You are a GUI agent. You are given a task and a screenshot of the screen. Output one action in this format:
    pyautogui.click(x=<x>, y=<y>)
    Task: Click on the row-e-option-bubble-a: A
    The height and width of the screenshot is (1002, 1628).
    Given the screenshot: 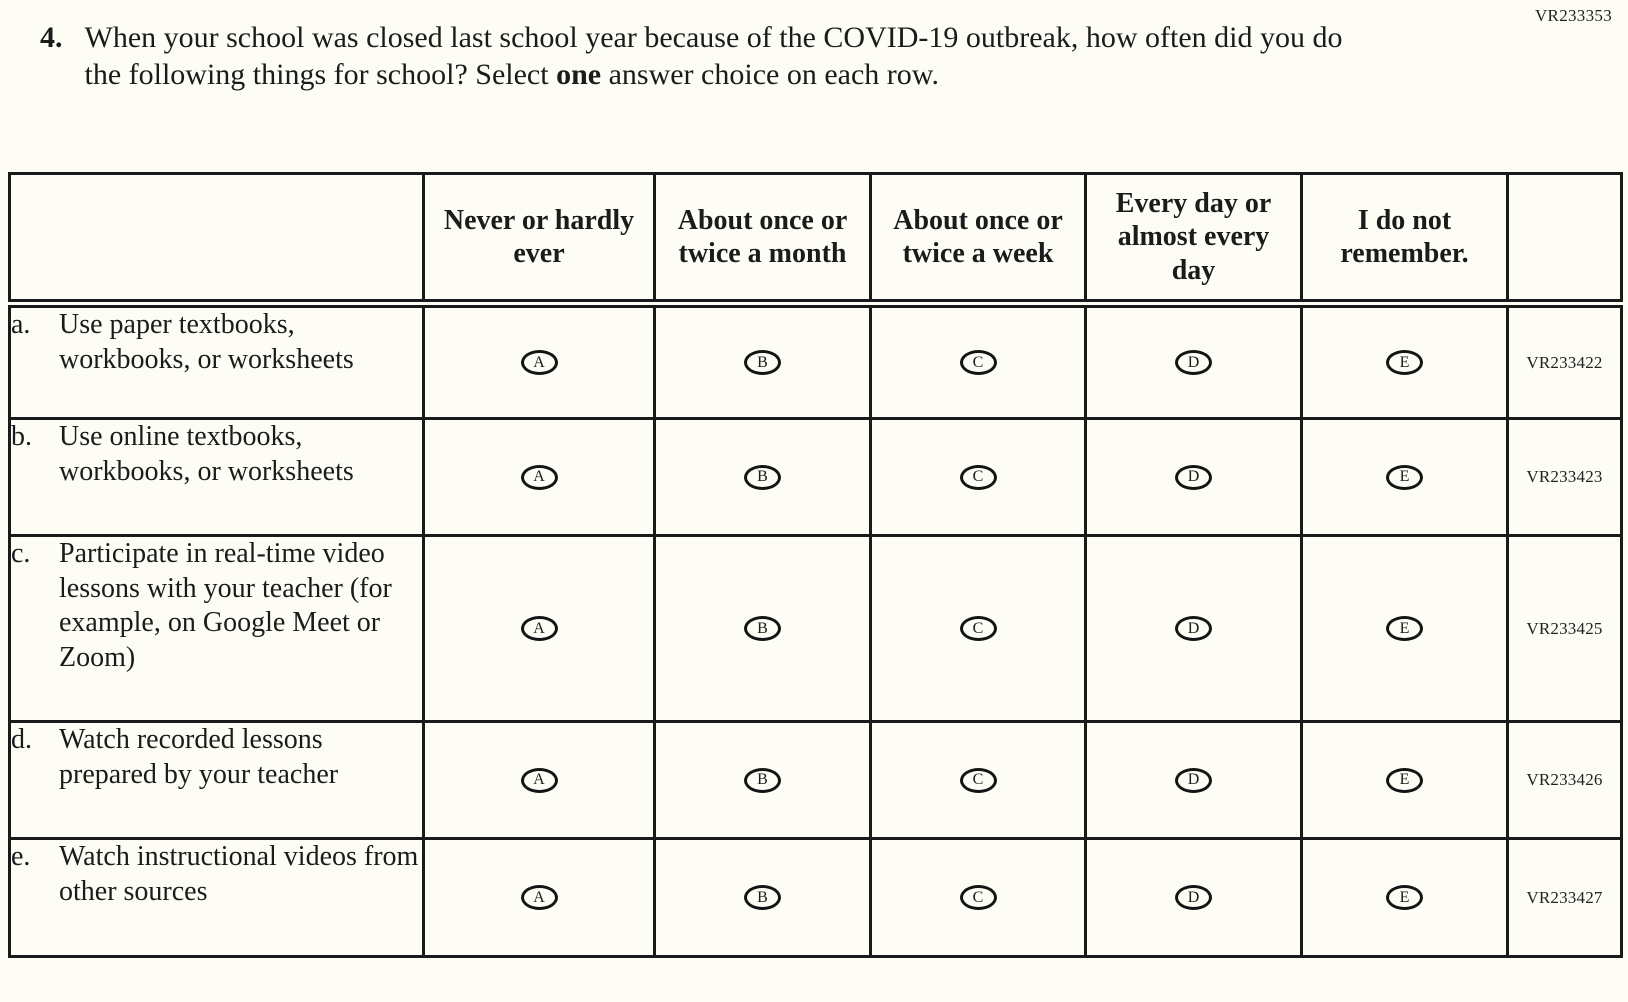 What is the action you would take?
    pyautogui.click(x=539, y=897)
    